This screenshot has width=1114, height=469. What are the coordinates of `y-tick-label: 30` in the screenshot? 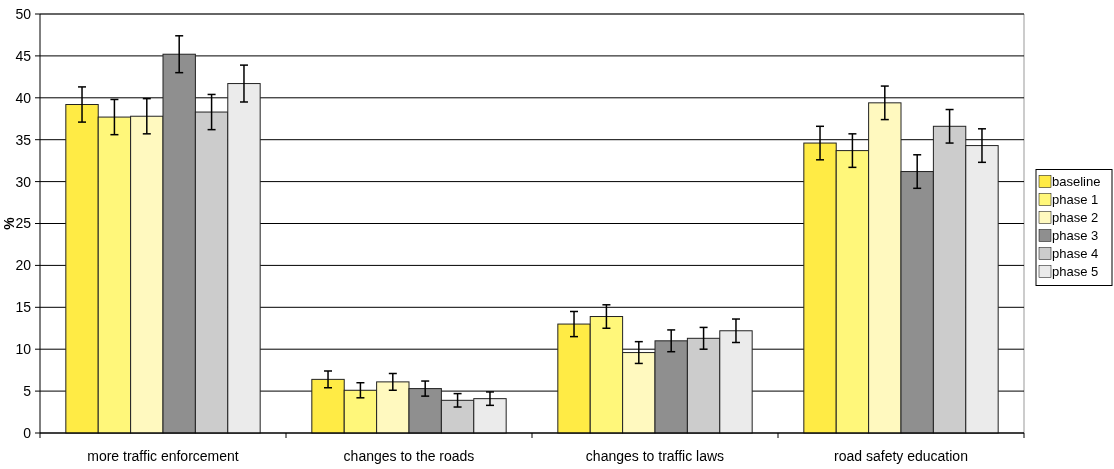 It's located at (23, 181).